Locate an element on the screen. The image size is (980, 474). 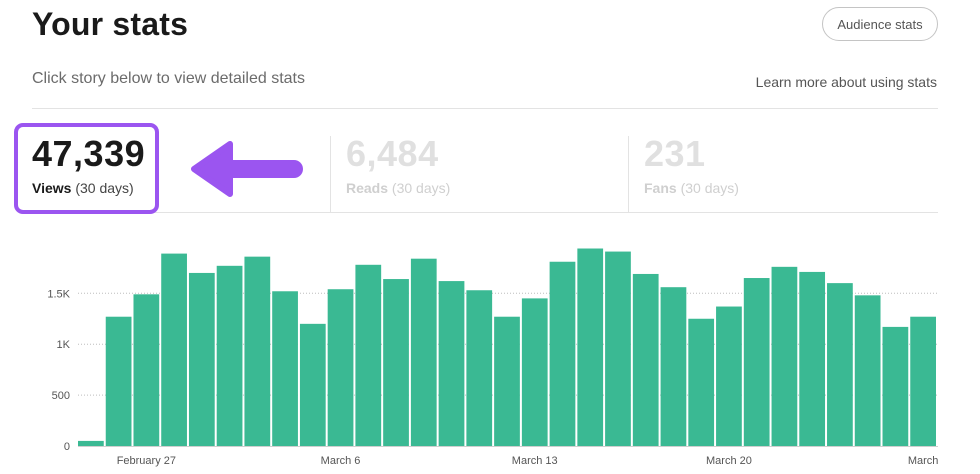
x-tick-label: February 27 is located at coordinates (146, 461).